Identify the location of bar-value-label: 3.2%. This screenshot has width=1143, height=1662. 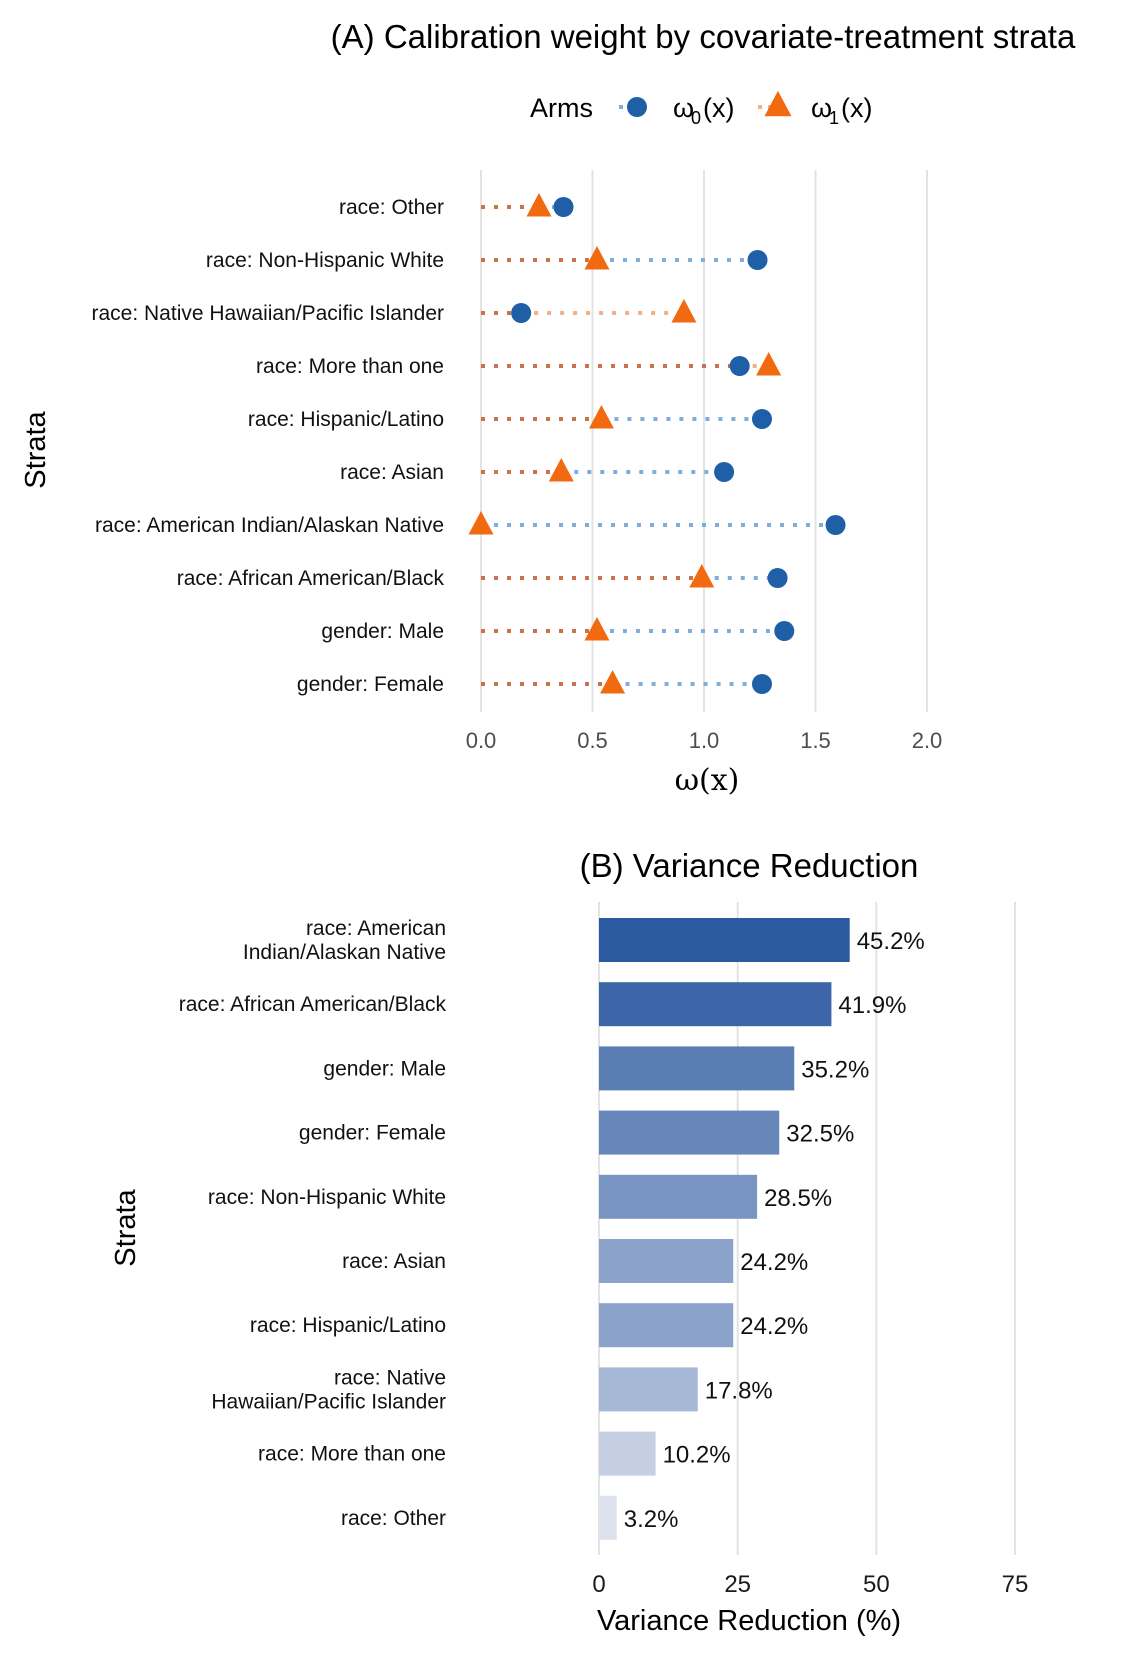
(651, 1519).